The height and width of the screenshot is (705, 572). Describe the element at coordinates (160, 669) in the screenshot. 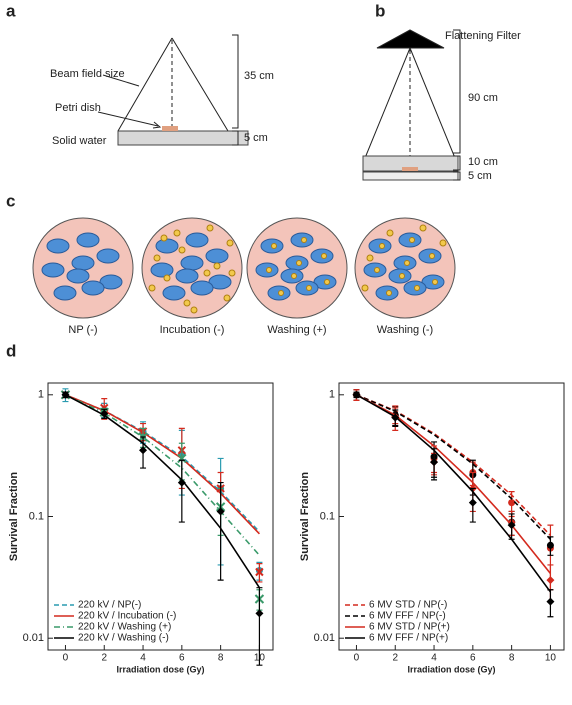

I see `x-axis-label: Irradiation dose (Gy)` at that location.